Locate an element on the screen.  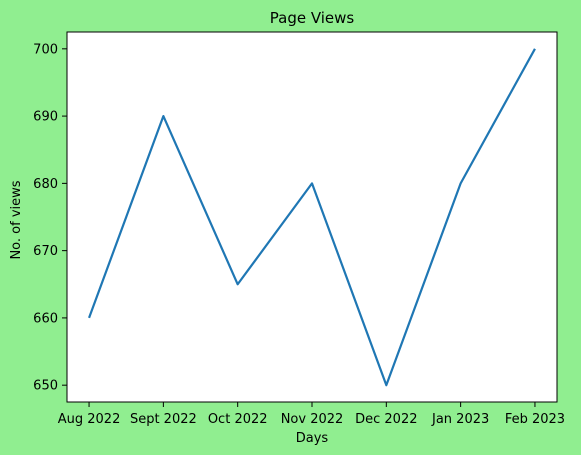
y-tick-label: 680 is located at coordinates (45, 184).